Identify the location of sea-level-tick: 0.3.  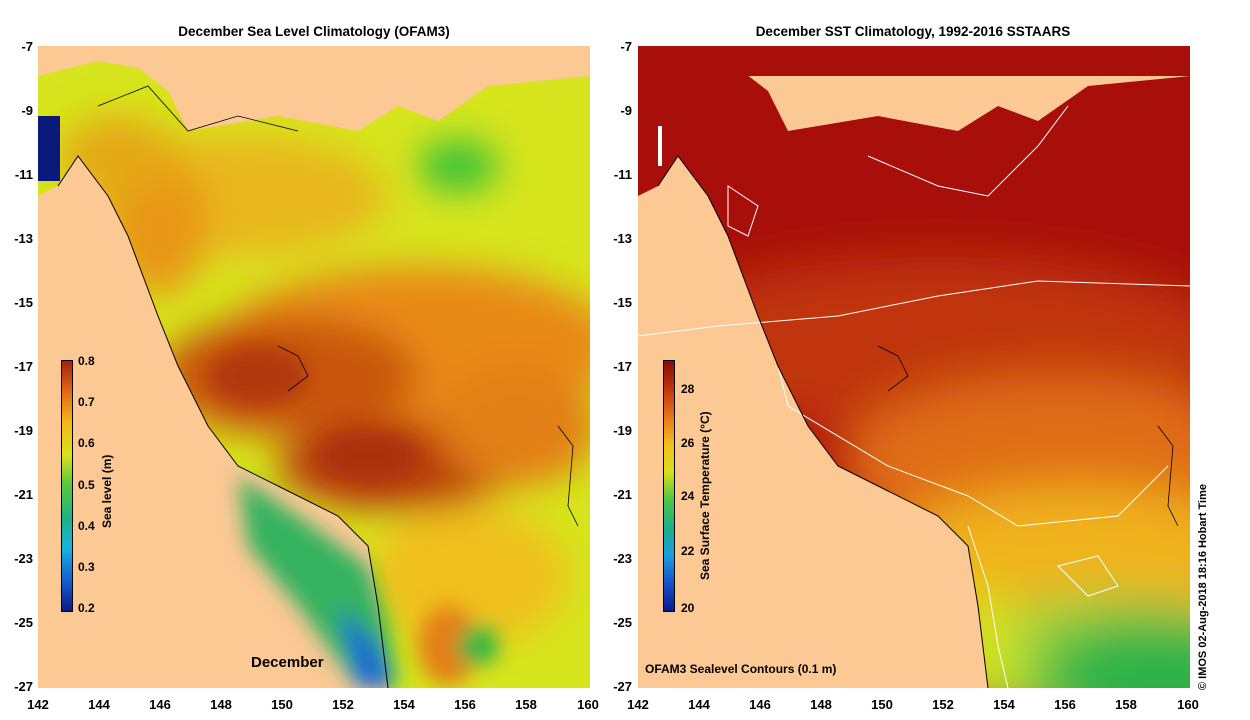
(86, 567).